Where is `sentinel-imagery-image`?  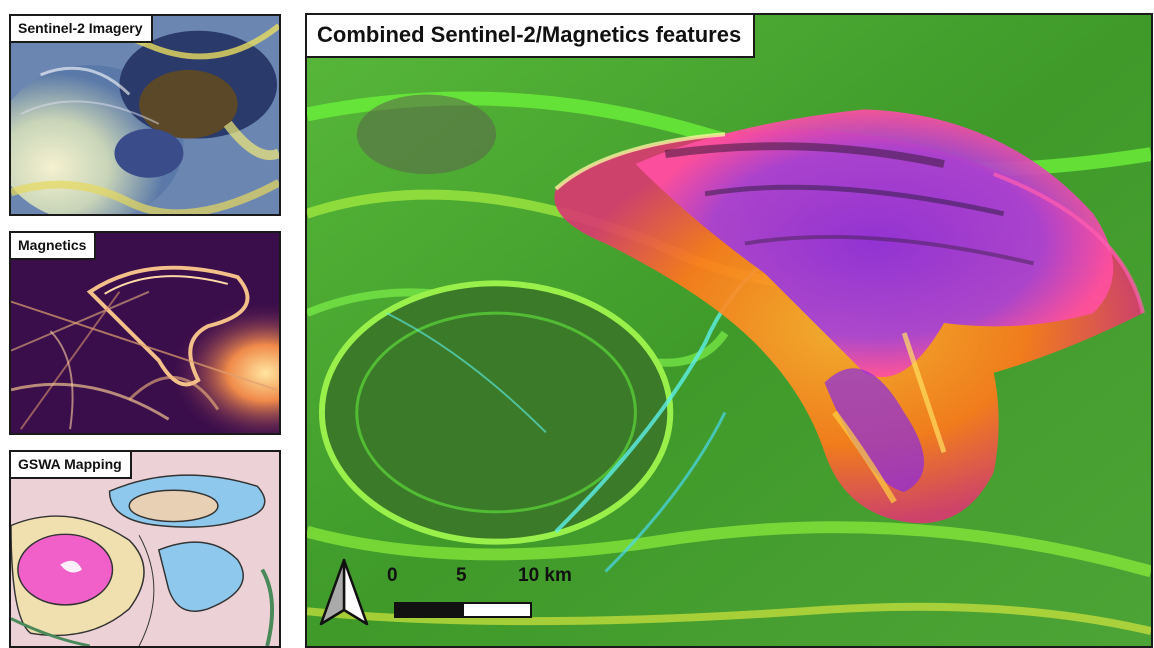 sentinel-imagery-image is located at coordinates (145, 115).